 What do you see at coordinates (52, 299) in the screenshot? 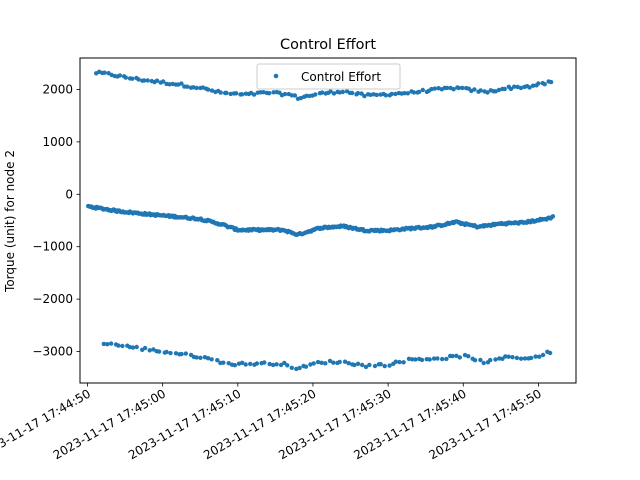
I see `y-tick-label: −2000` at bounding box center [52, 299].